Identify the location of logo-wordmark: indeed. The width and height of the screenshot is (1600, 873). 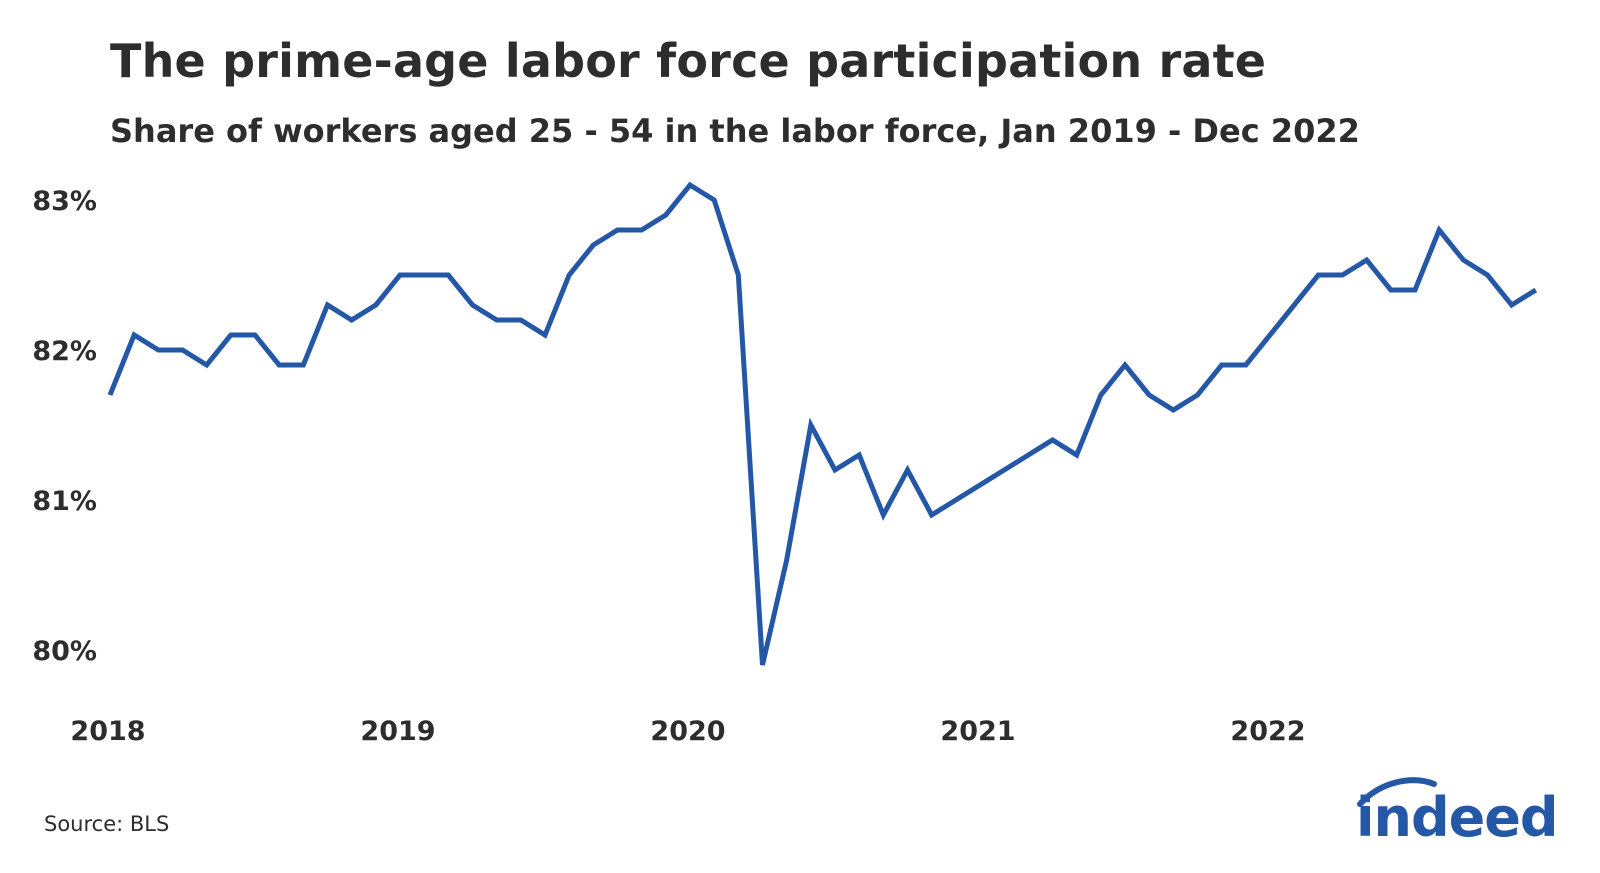
(1457, 817).